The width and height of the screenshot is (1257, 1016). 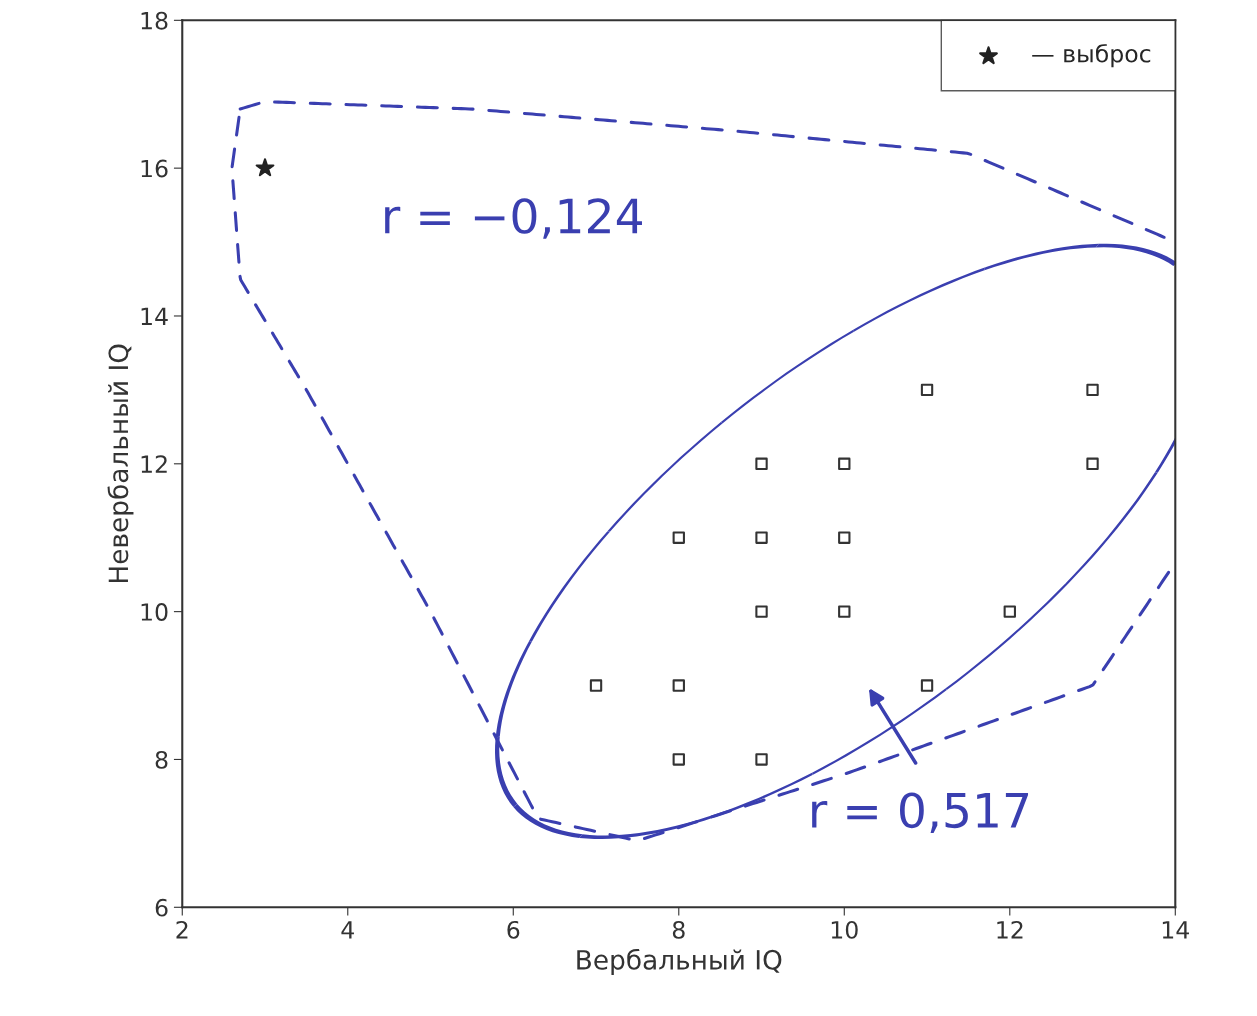 What do you see at coordinates (679, 961) in the screenshot?
I see `x-axis-title: Вербальный IQ` at bounding box center [679, 961].